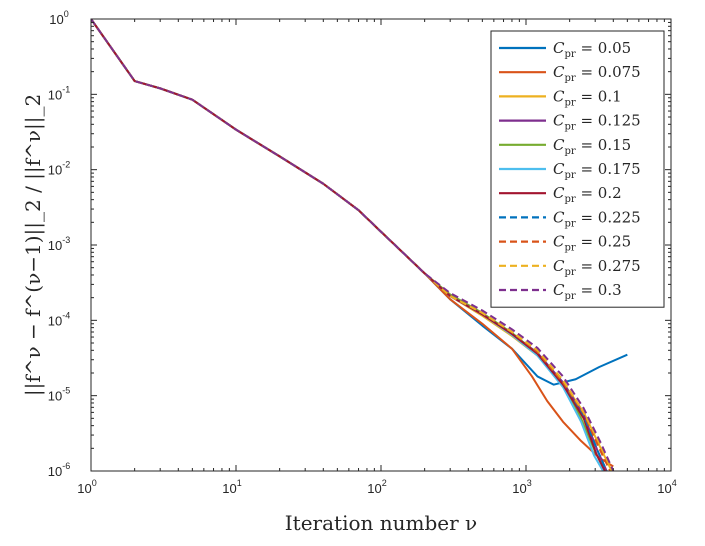 Image resolution: width=705 pixels, height=546 pixels. I want to click on y-tick-label: 10⁻³, so click(59, 244).